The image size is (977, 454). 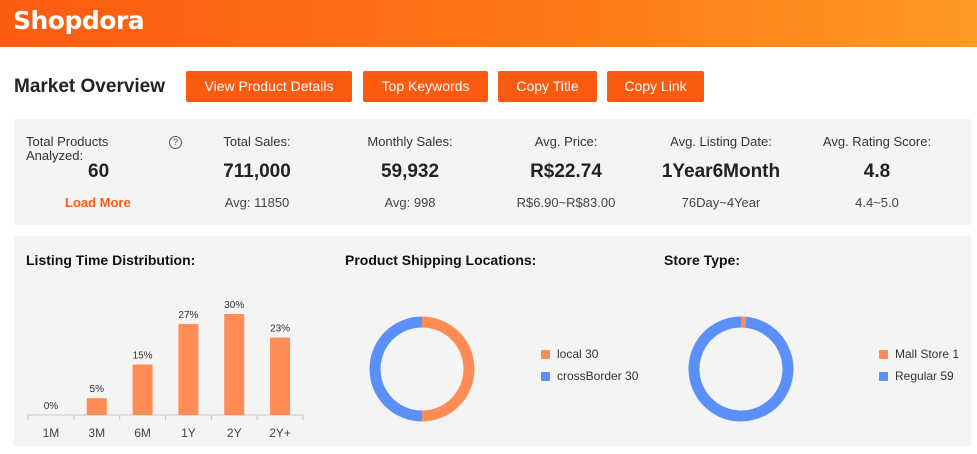 What do you see at coordinates (96, 433) in the screenshot?
I see `tick-label: 3M` at bounding box center [96, 433].